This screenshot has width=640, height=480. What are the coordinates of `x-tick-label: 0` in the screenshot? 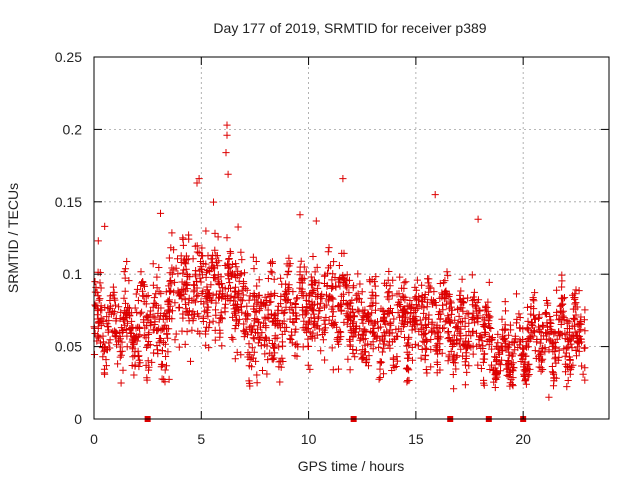 It's located at (94, 439).